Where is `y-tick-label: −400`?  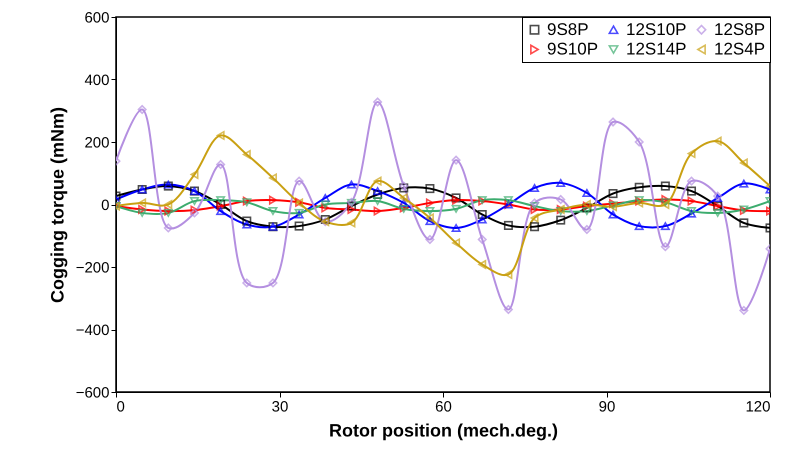
y-tick-label: −400 is located at coordinates (93, 330).